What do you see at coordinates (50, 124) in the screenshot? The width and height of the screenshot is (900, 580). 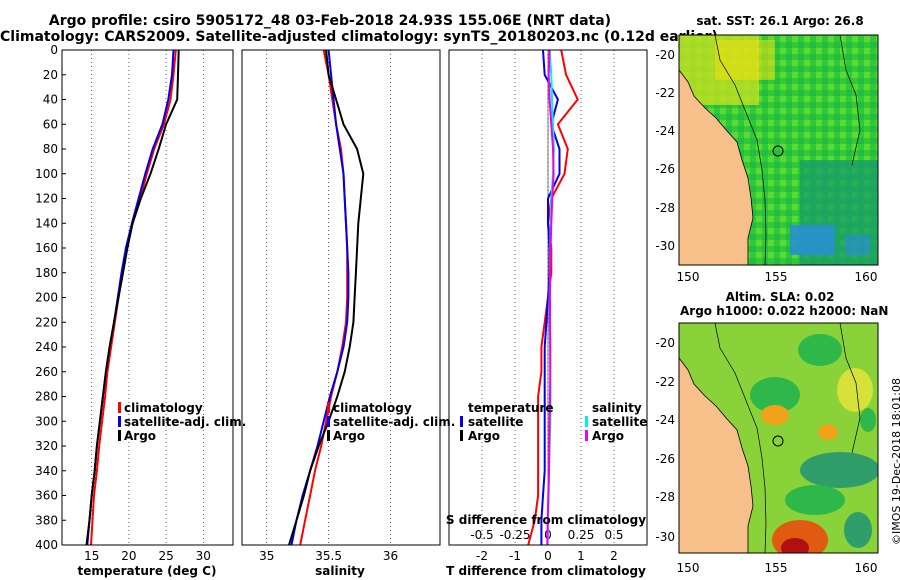 I see `y-tick-label: 60` at bounding box center [50, 124].